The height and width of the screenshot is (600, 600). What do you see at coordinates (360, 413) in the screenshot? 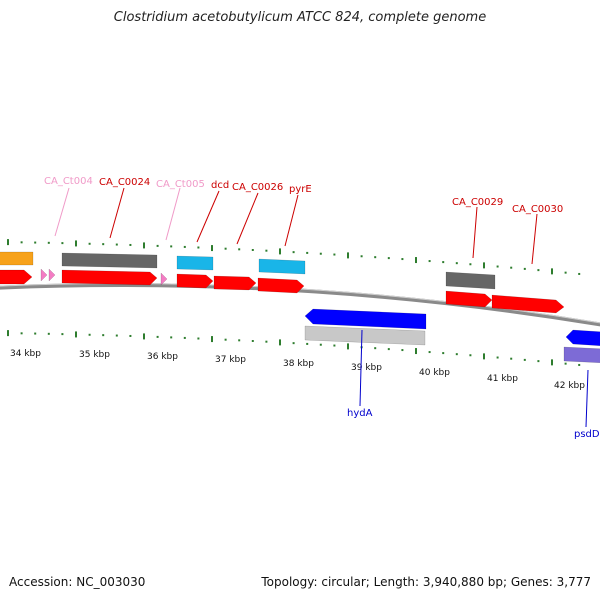
I see `gene-label-hyda: hydA` at bounding box center [360, 413].